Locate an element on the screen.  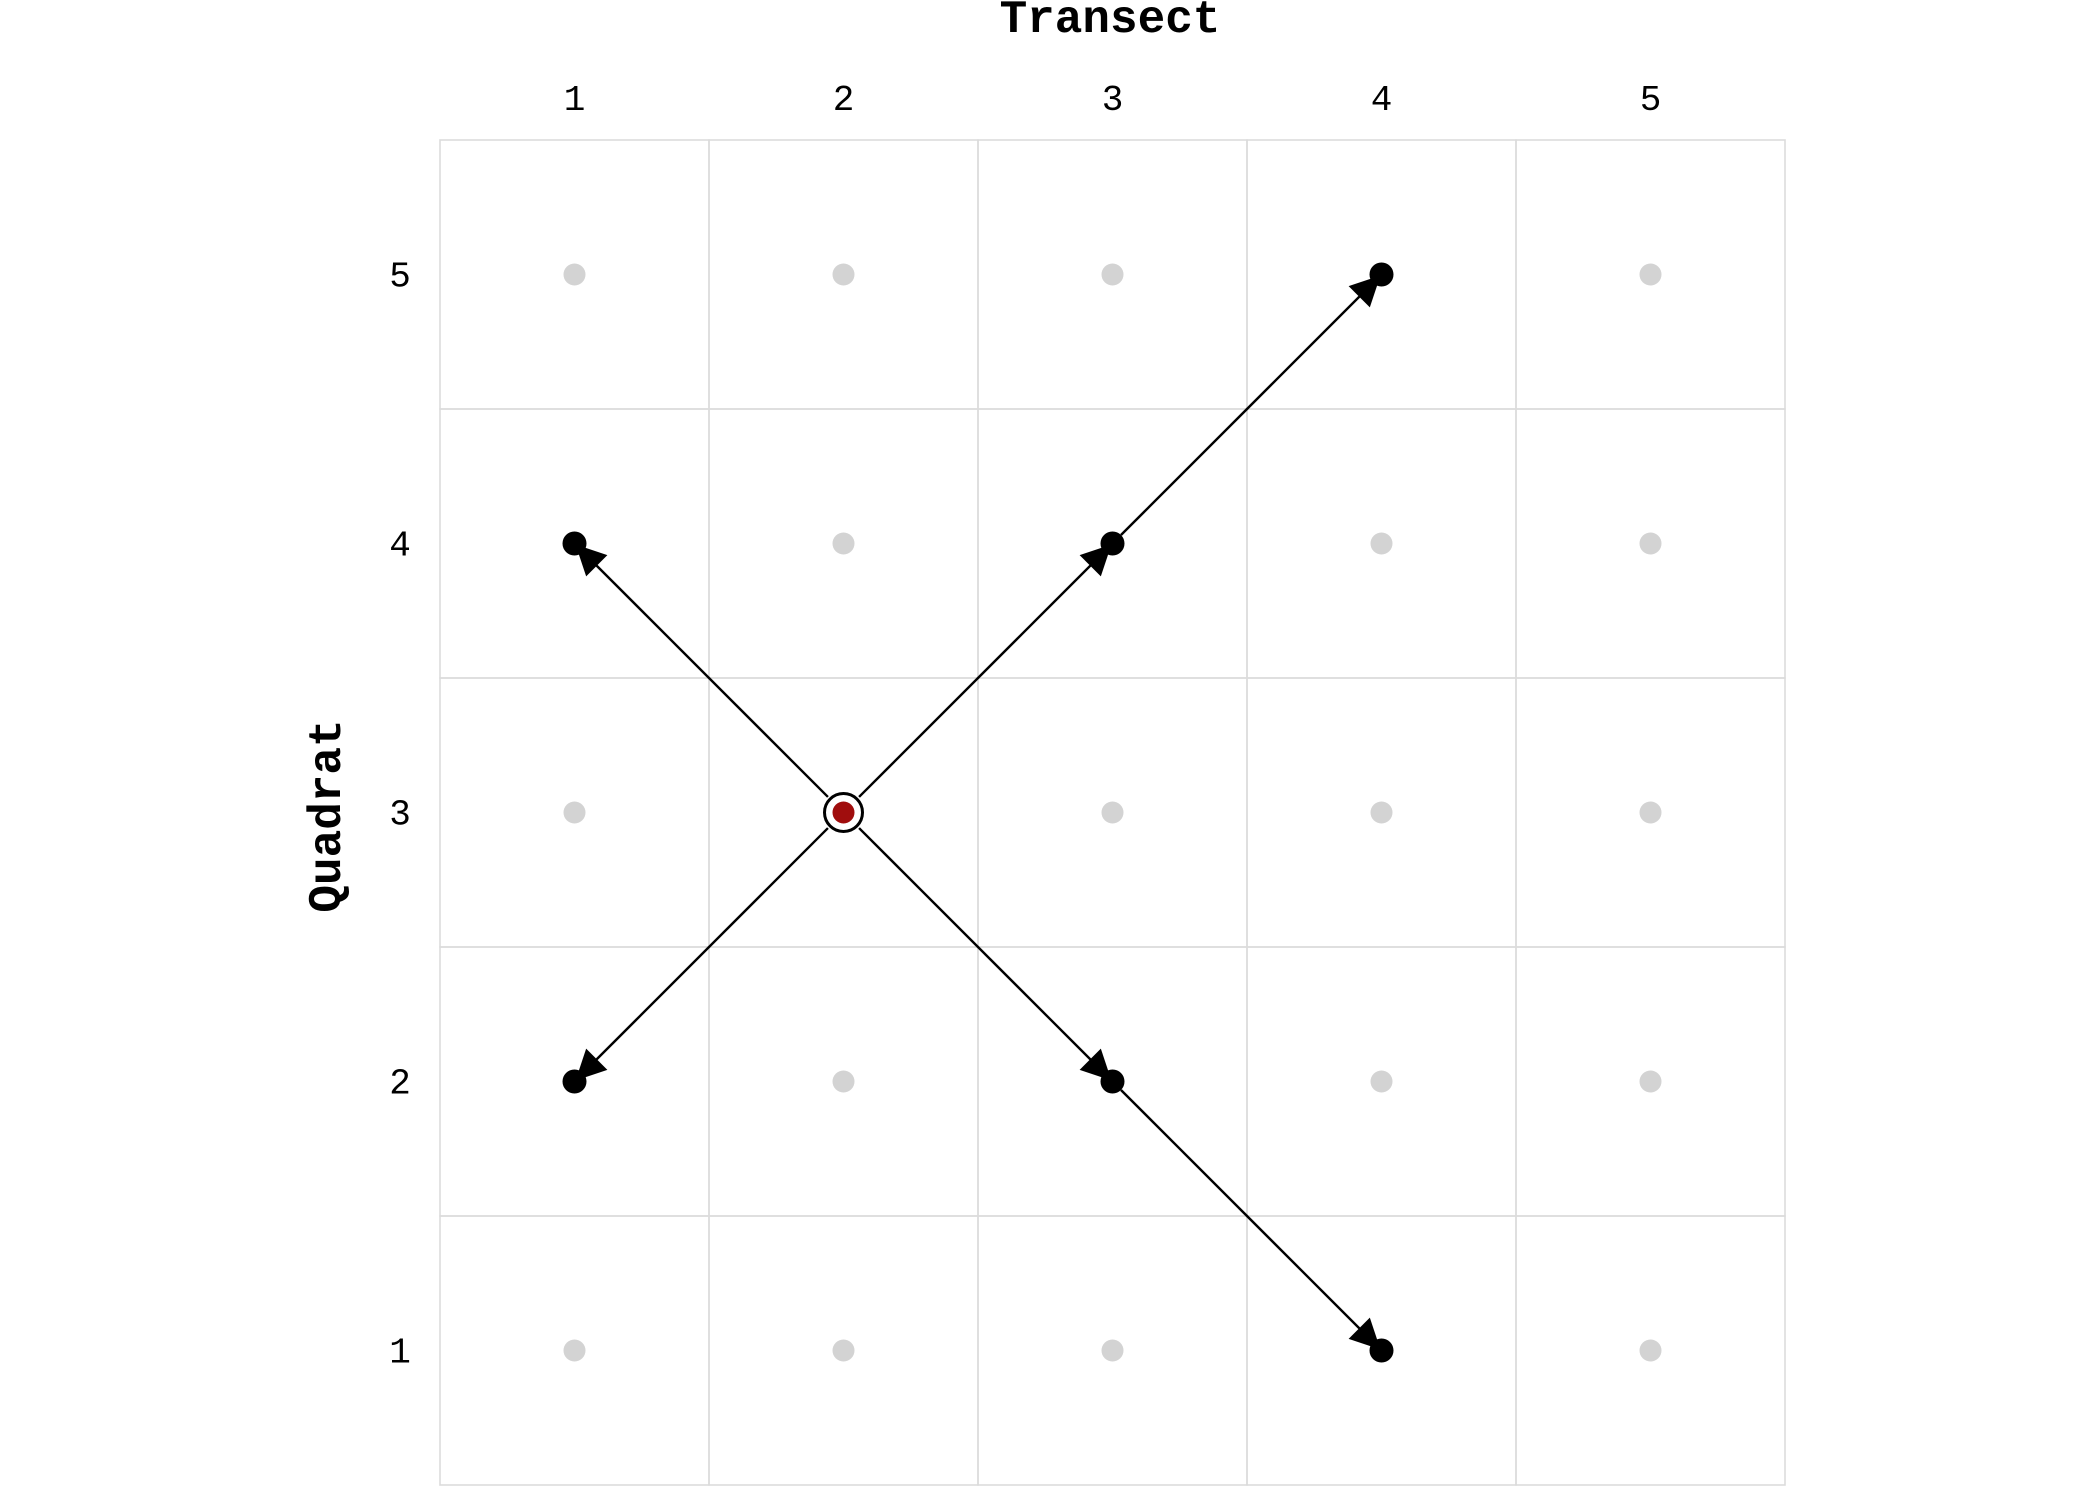
x-tick-label: 1 is located at coordinates (575, 100).